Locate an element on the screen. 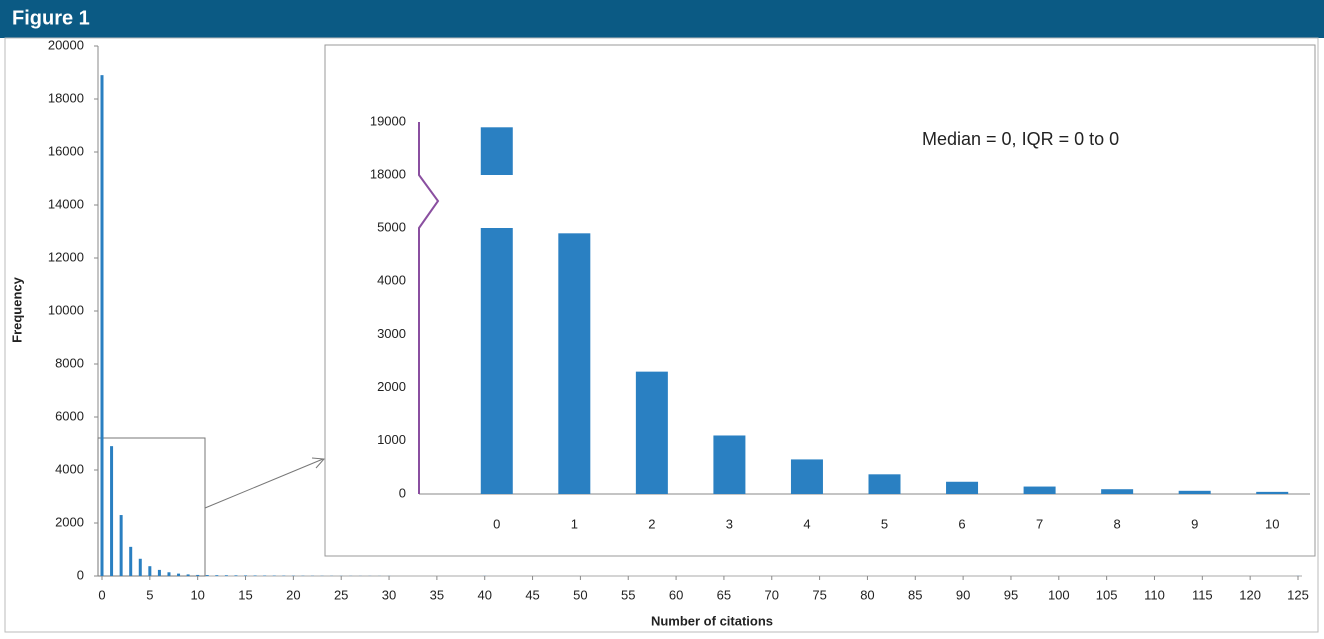  zoom-box is located at coordinates (151, 507).